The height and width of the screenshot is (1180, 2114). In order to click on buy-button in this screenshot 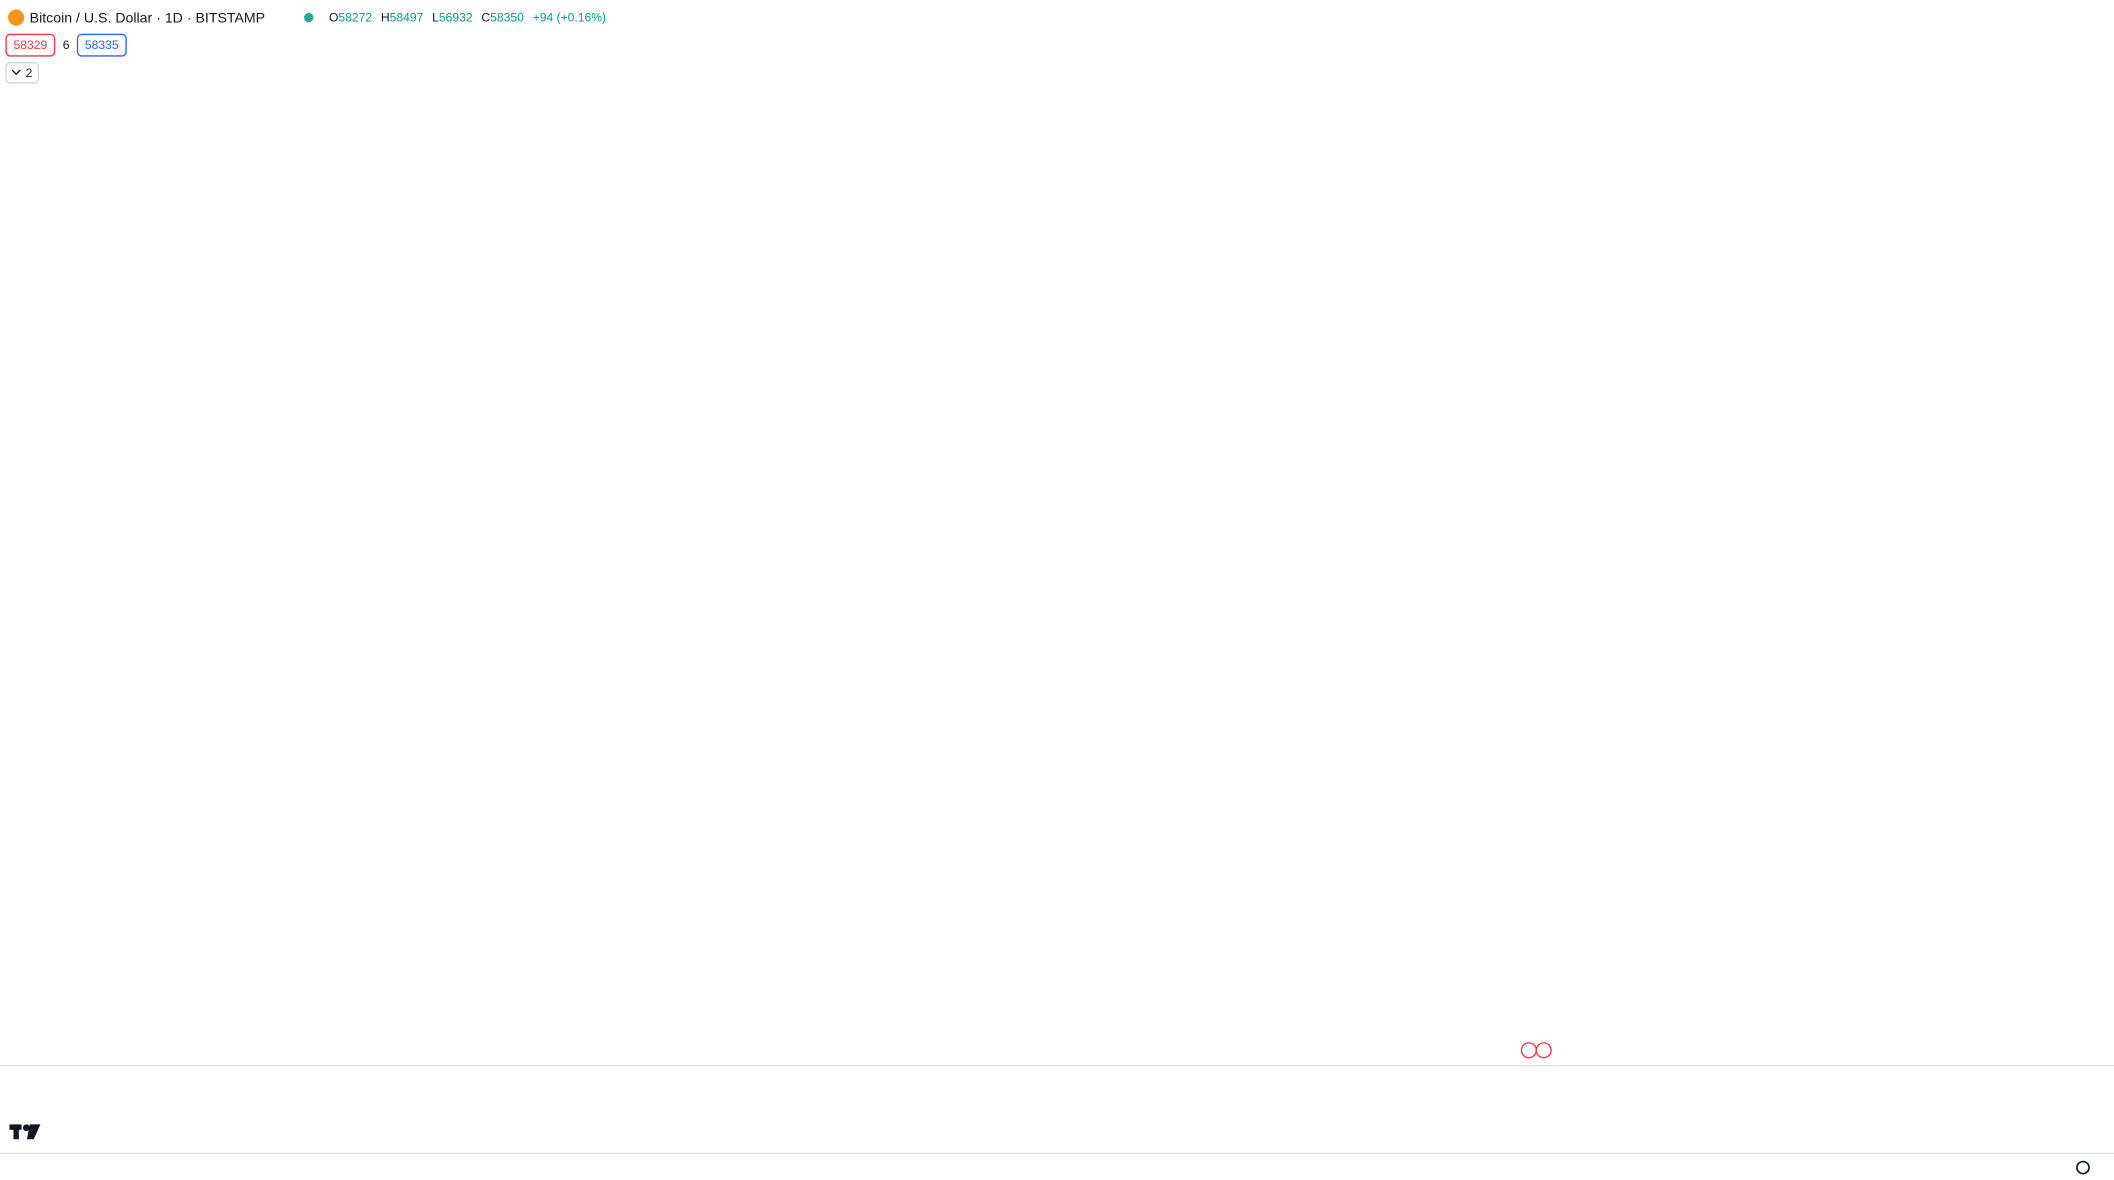, I will do `click(101, 45)`.